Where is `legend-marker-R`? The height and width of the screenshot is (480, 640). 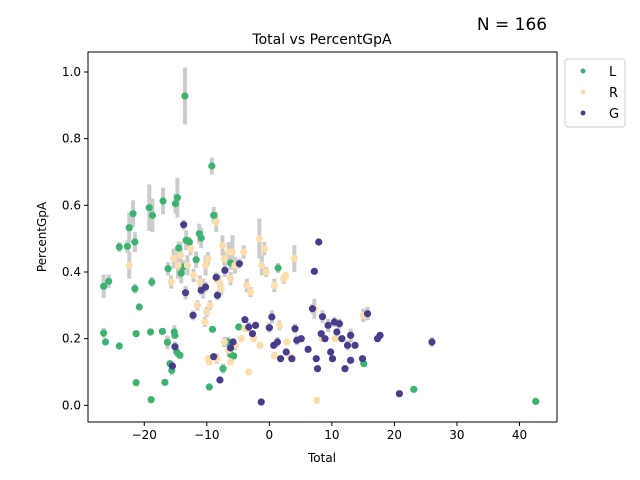
legend-marker-R is located at coordinates (583, 92).